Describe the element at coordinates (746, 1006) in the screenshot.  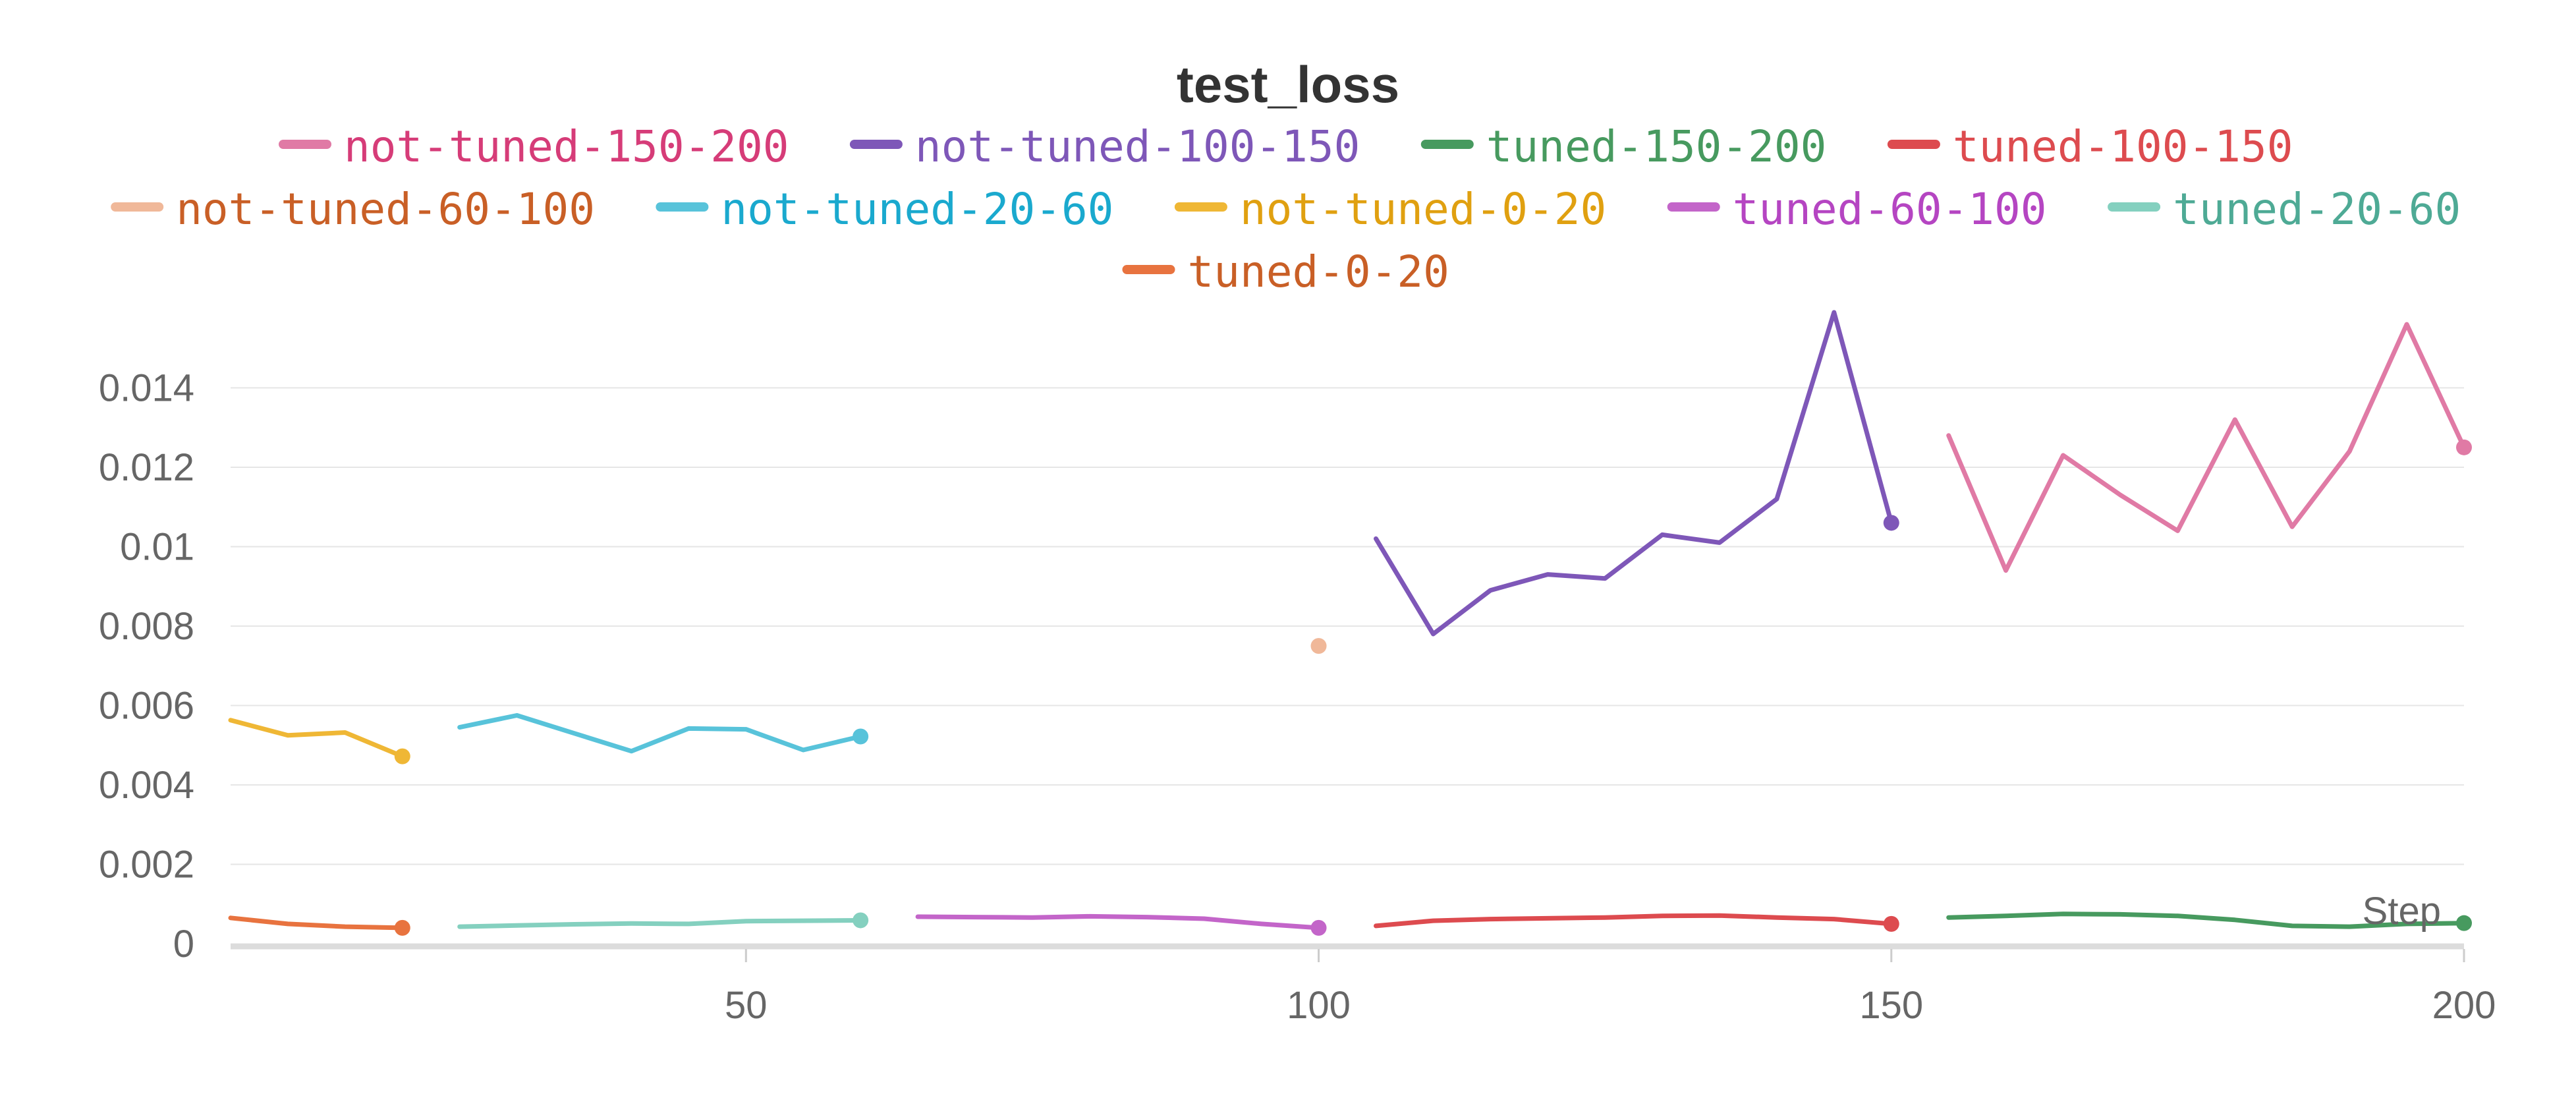
I see `x-tick-label: 50` at that location.